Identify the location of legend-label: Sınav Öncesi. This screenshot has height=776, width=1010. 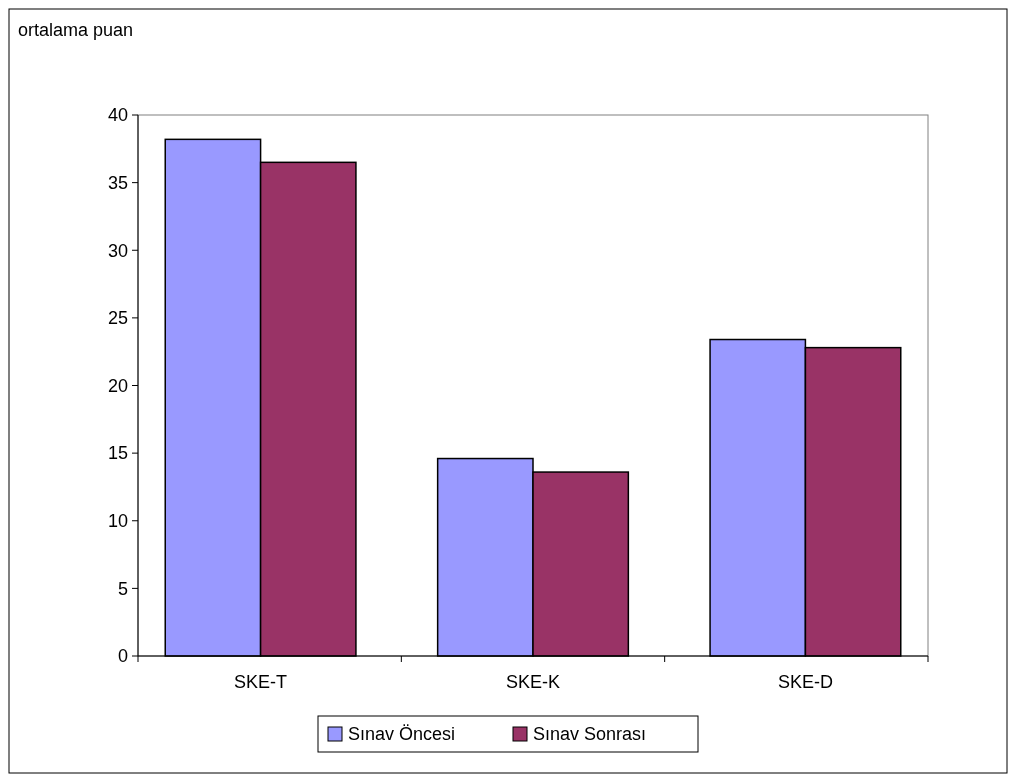
(402, 734).